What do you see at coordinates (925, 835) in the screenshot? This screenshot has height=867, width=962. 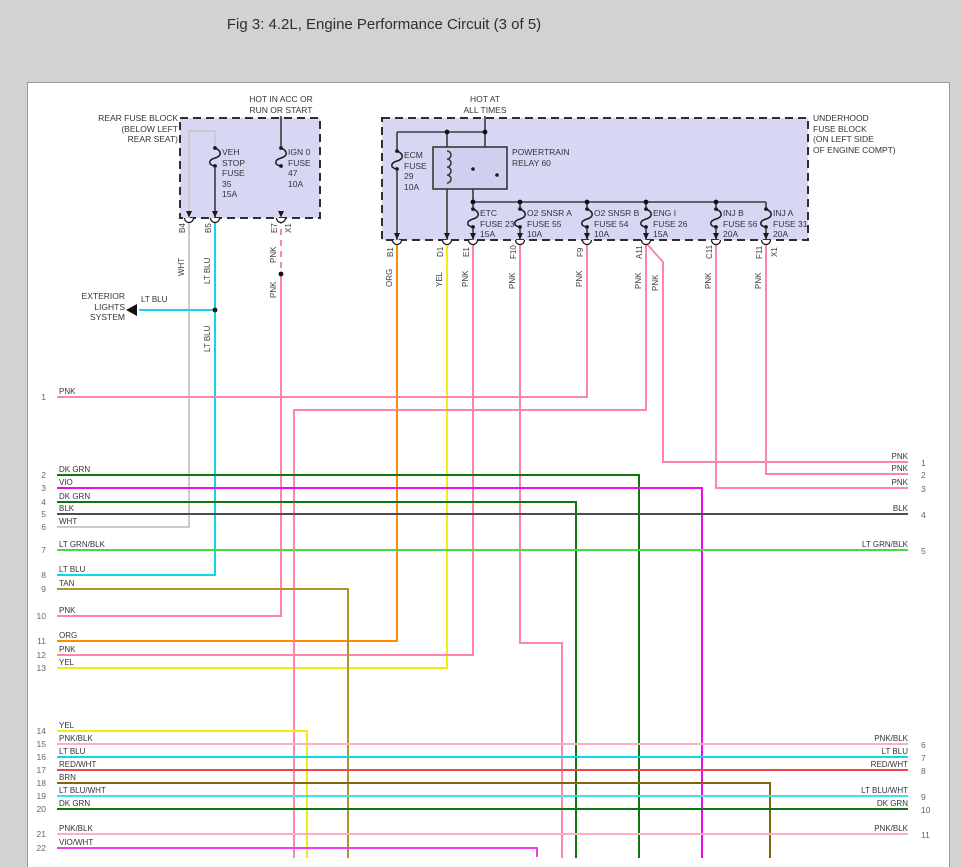 I see `right-row-number: 11` at bounding box center [925, 835].